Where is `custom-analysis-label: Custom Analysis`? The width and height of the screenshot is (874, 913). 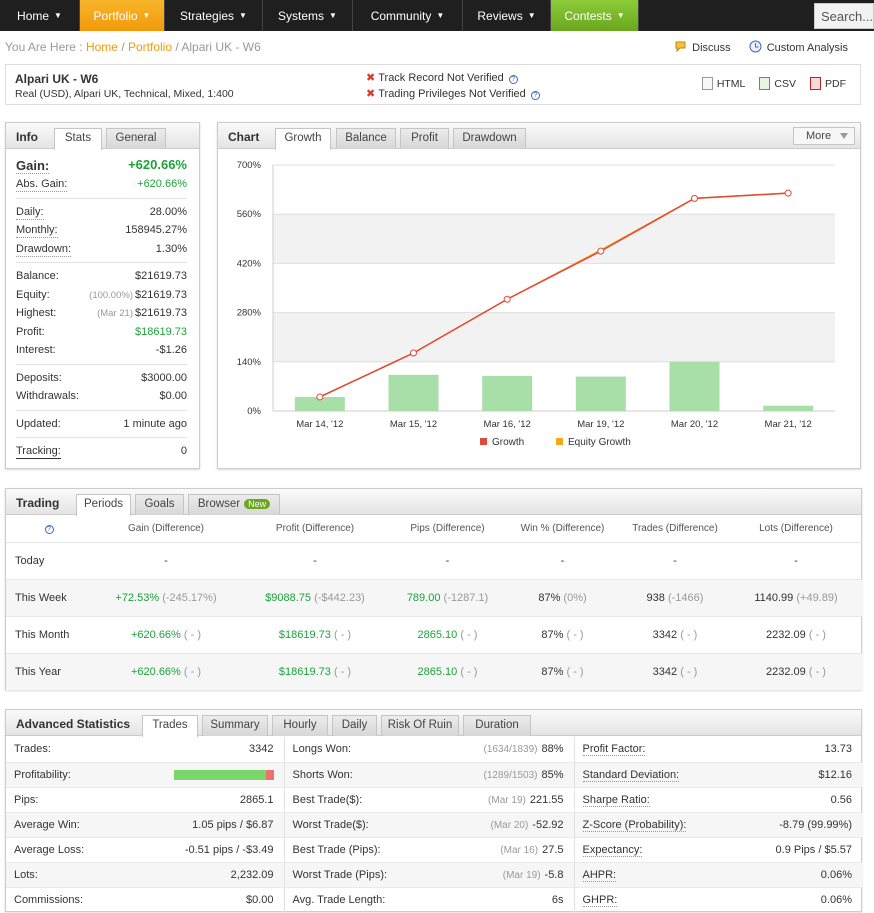
custom-analysis-label: Custom Analysis is located at coordinates (807, 48).